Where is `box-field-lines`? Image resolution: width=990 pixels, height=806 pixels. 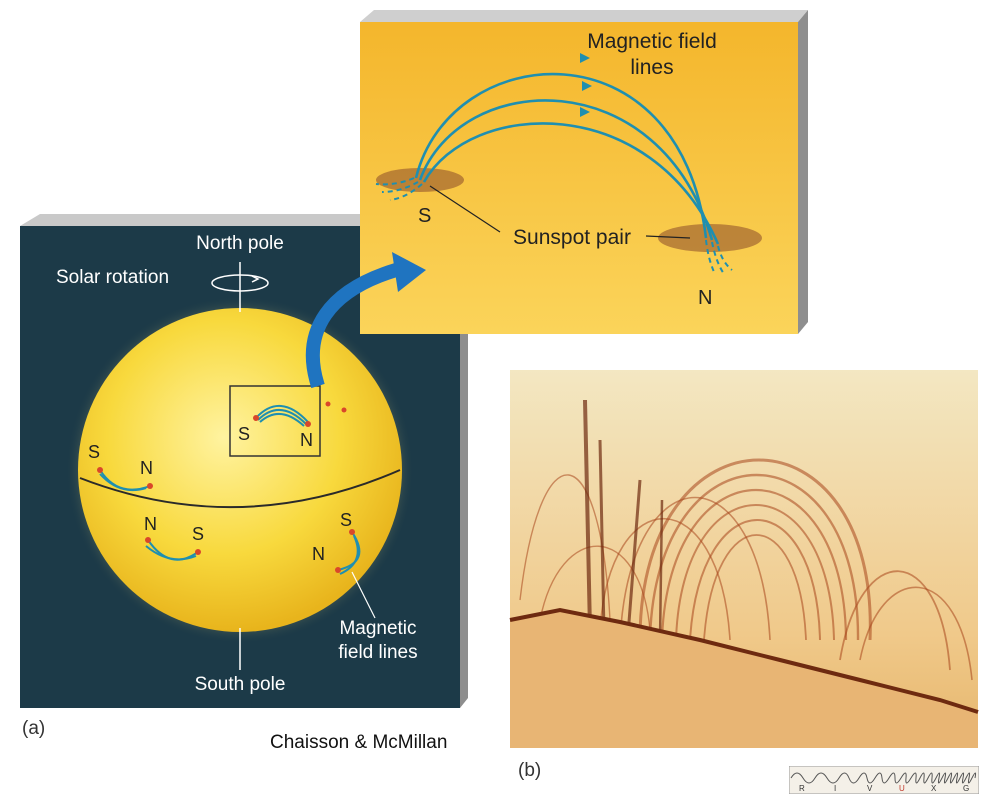
box-field-lines is located at coordinates (282, 415).